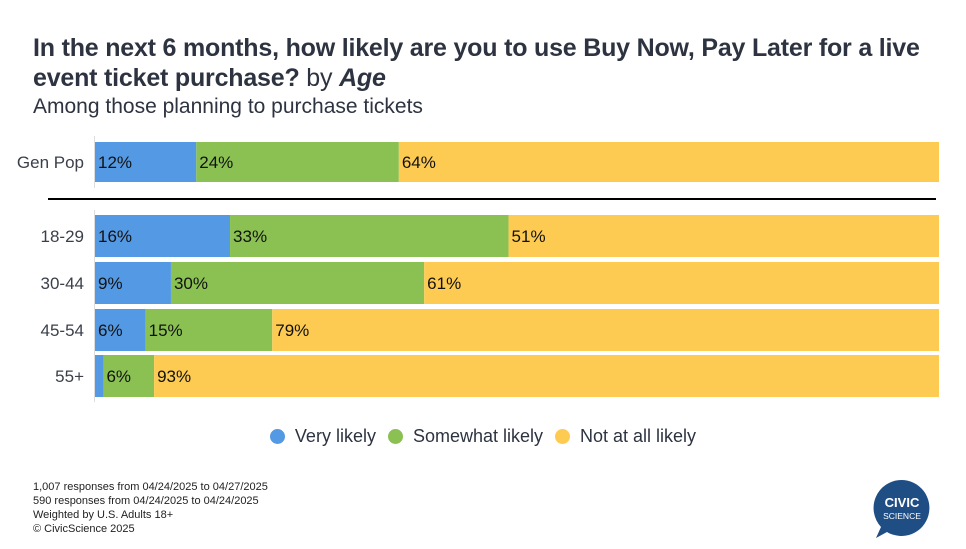 Image resolution: width=966 pixels, height=549 pixels. What do you see at coordinates (228, 106) in the screenshot?
I see `chart-subtitle: Among those planning to purchase tickets` at bounding box center [228, 106].